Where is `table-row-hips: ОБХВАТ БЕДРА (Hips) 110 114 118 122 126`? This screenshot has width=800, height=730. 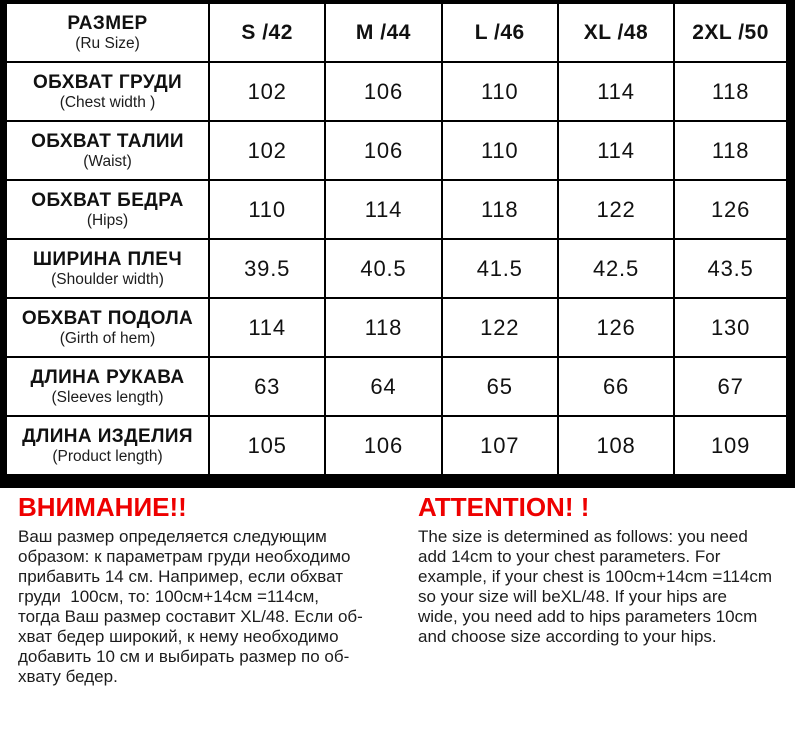 table-row-hips: ОБХВАТ БЕДРА (Hips) 110 114 118 122 126 is located at coordinates (397, 209).